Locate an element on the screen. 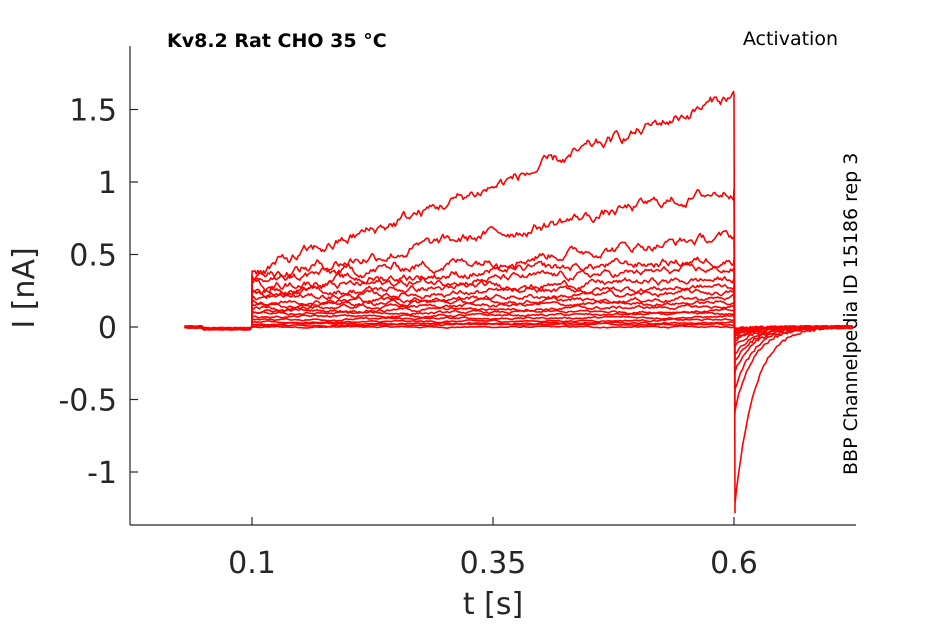 This screenshot has width=945, height=624. y-tick-label: -1 is located at coordinates (102, 473).